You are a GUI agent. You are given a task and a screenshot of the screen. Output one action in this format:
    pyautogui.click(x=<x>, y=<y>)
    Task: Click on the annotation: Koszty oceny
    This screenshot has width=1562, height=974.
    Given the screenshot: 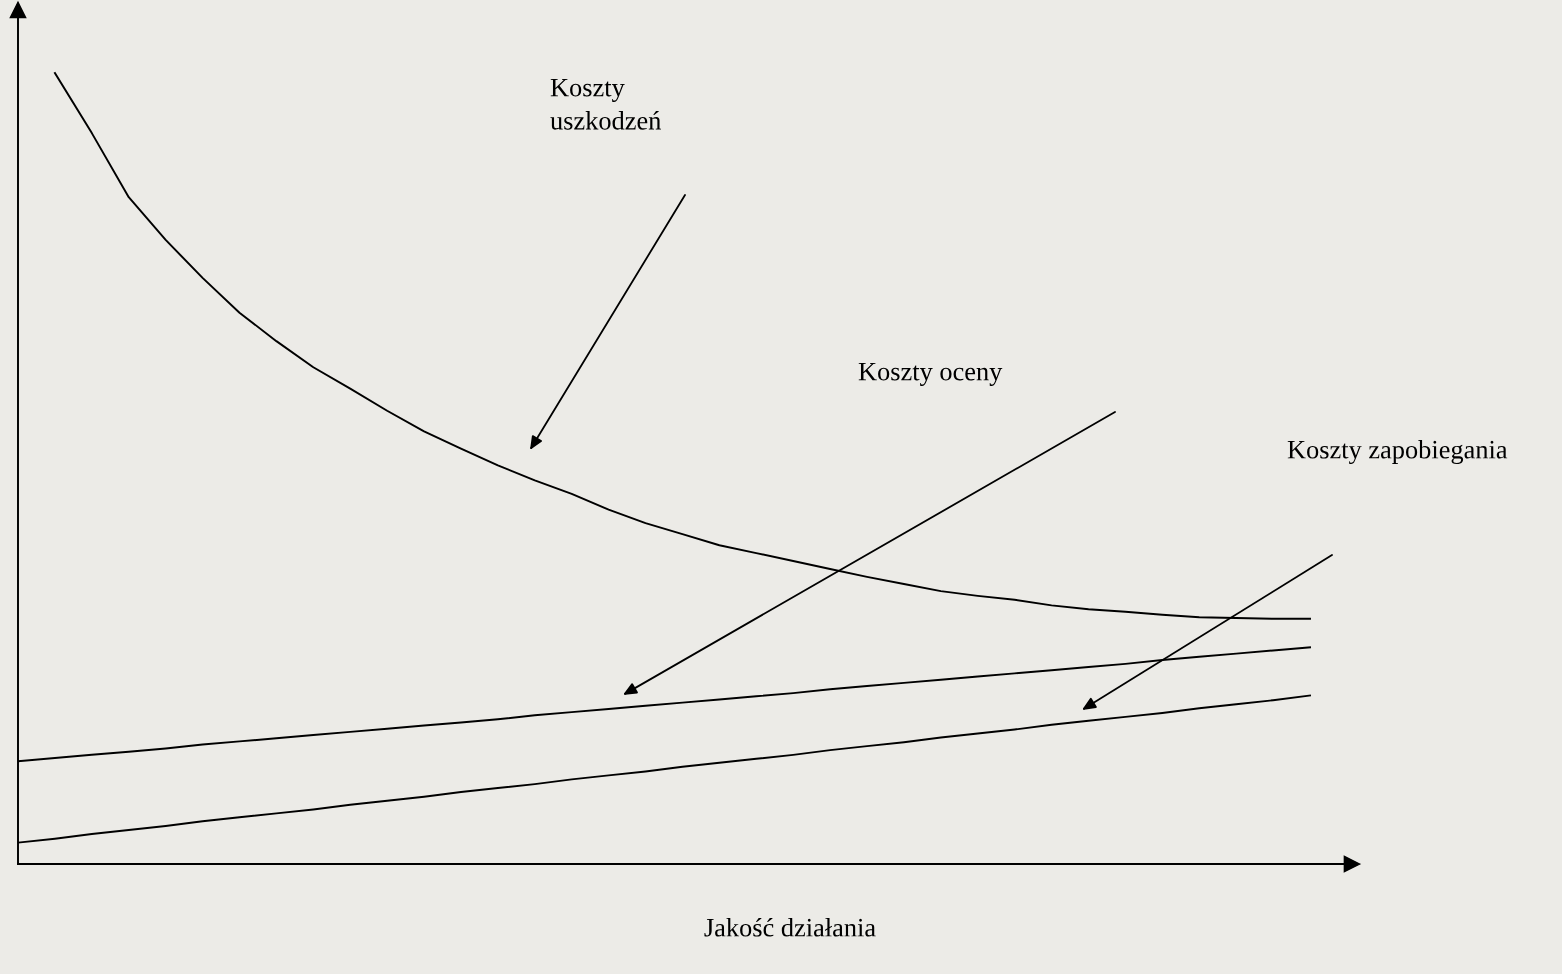 What is the action you would take?
    pyautogui.click(x=930, y=374)
    